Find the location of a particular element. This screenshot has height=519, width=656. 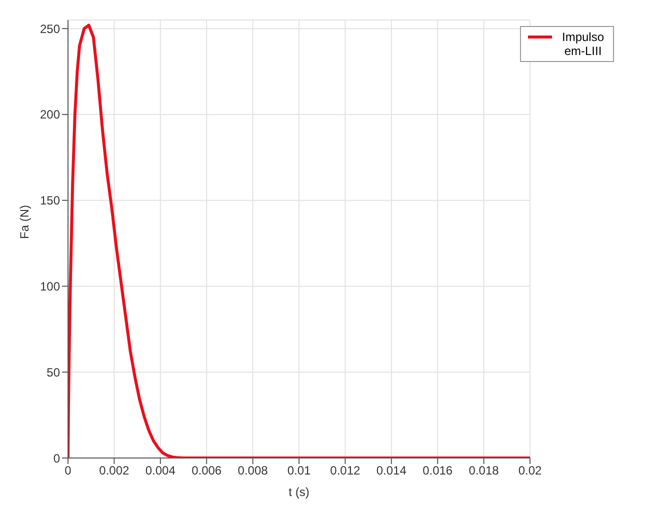

x-tick-label: 0.006 is located at coordinates (207, 471).